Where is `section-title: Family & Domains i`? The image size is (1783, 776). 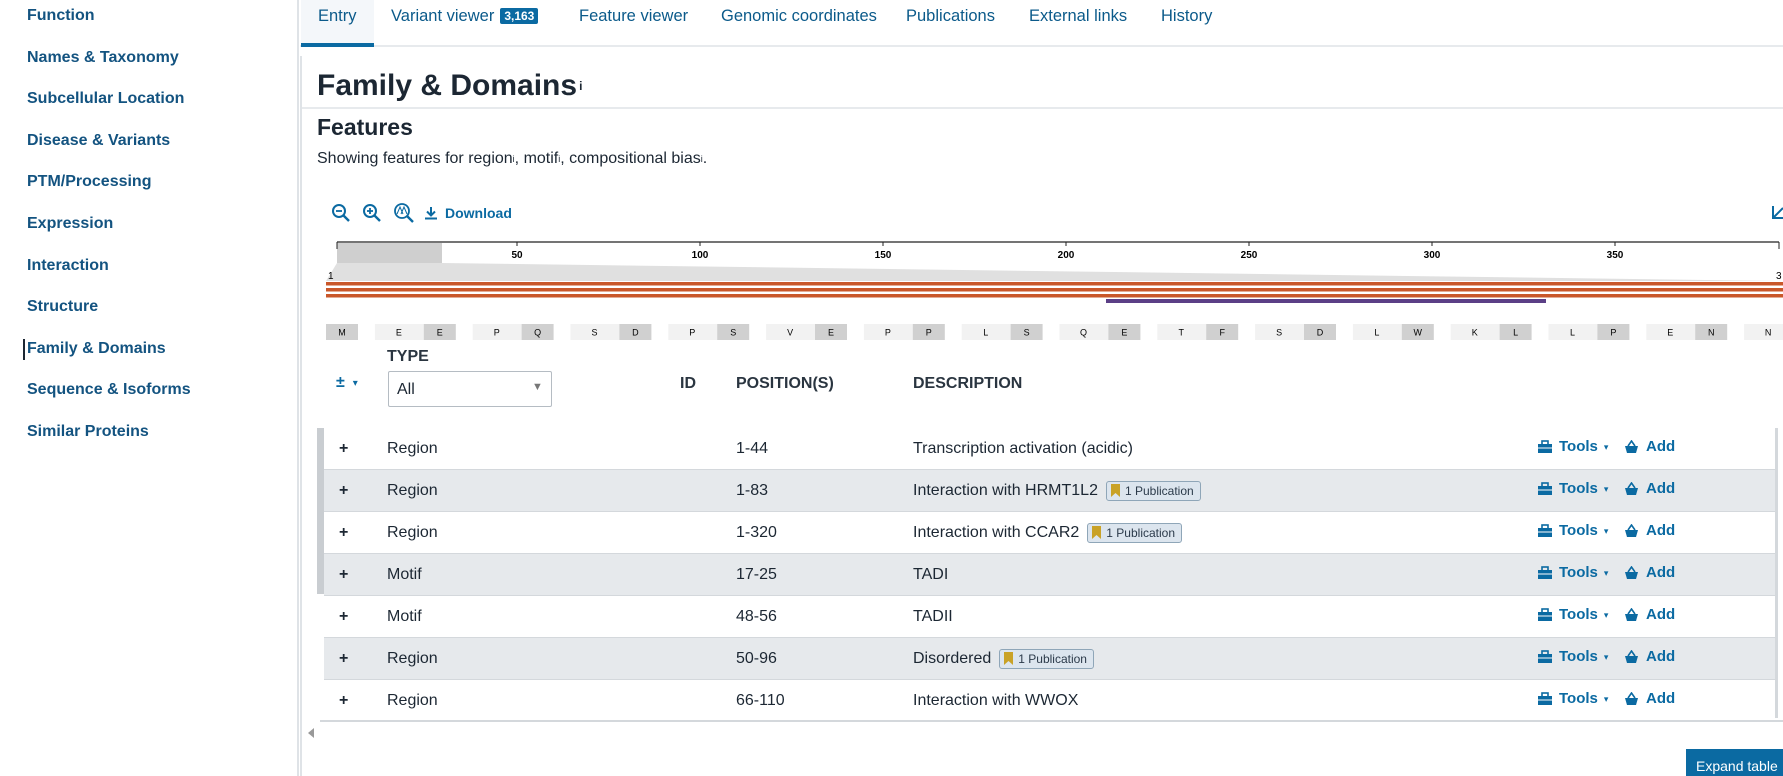 section-title: Family & Domains i is located at coordinates (449, 86).